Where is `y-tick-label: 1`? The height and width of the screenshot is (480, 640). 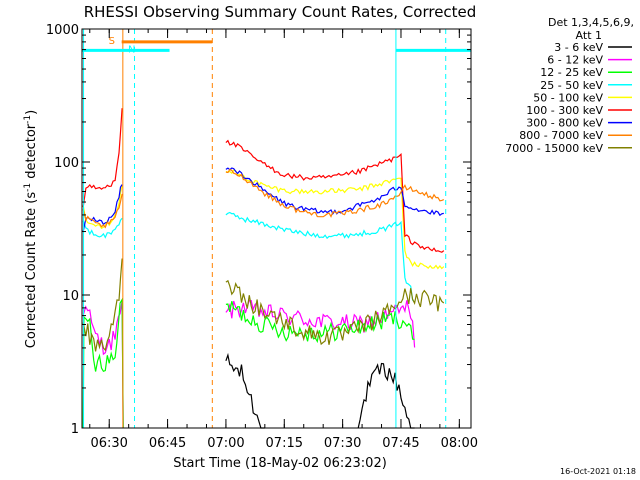
y-tick-label: 1 is located at coordinates (75, 429).